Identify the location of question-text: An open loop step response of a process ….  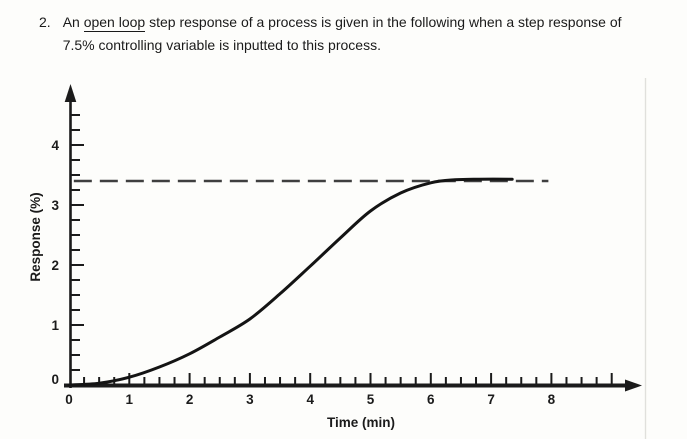
(342, 34).